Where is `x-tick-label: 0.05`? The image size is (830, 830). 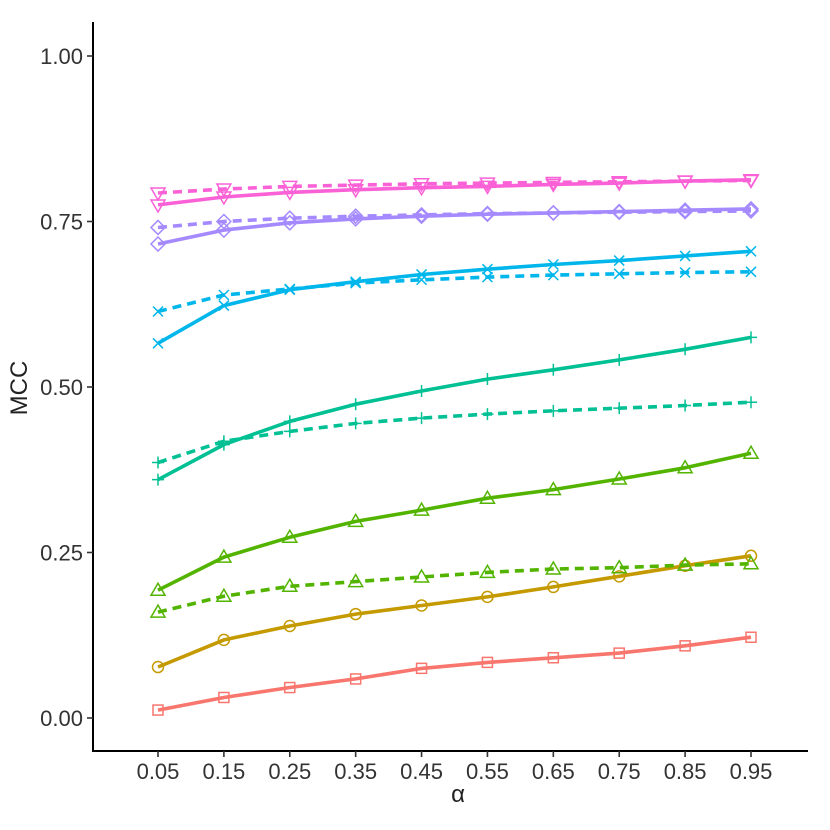
x-tick-label: 0.05 is located at coordinates (158, 771).